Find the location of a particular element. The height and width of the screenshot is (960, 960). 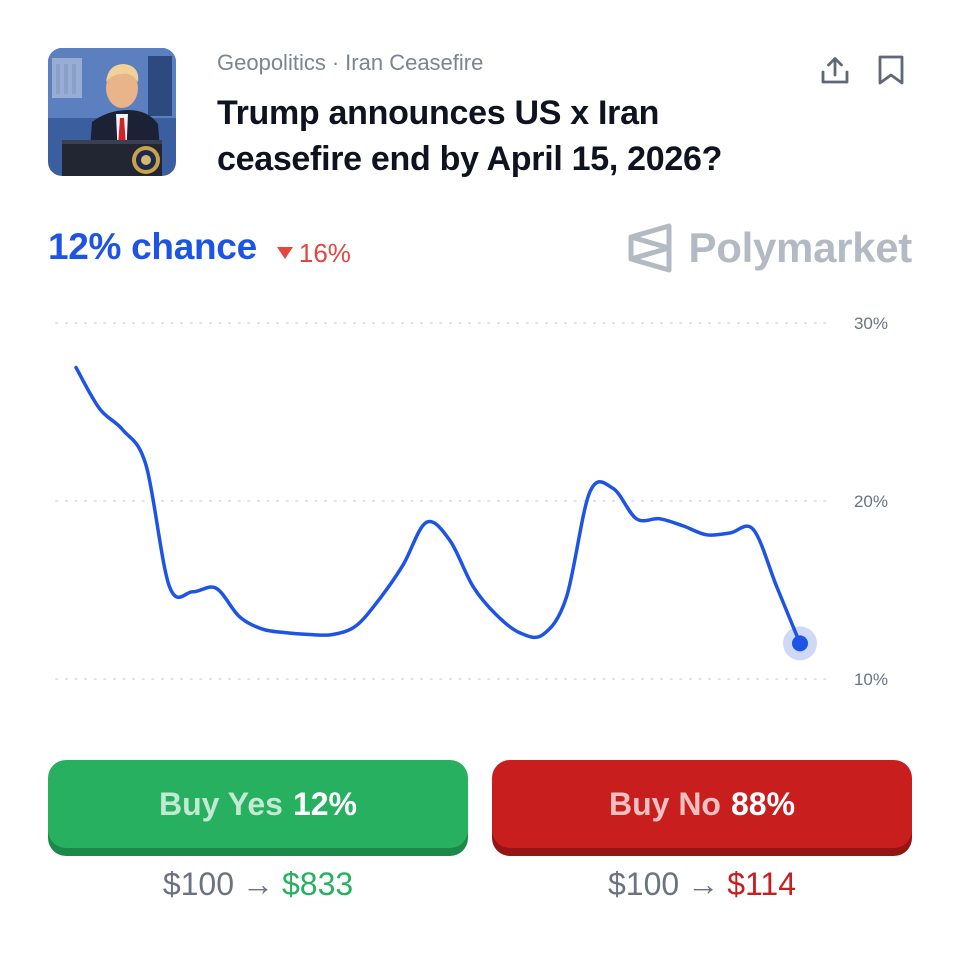

probability-row: 12% chance 16% is located at coordinates (199, 247).